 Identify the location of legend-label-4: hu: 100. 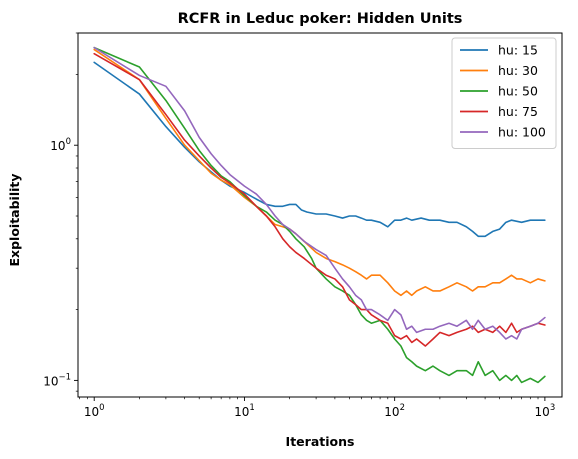
(522, 132).